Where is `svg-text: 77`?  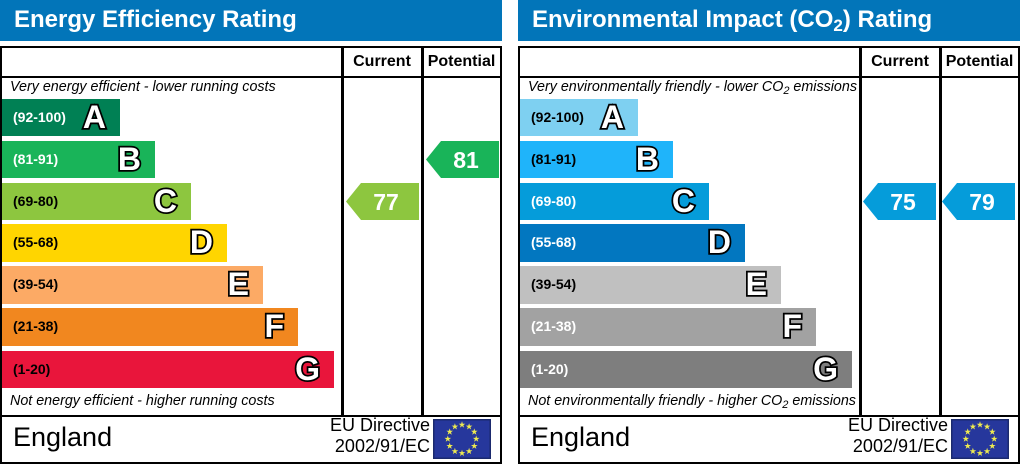
svg-text: 77 is located at coordinates (386, 202).